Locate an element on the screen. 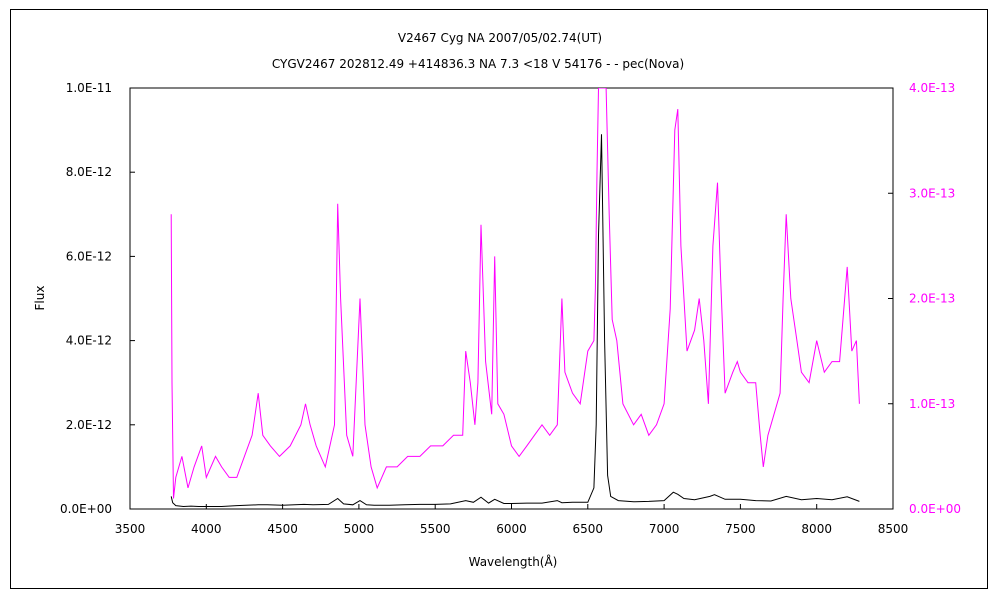 The image size is (1000, 600). x-axis-label: Wavelength(Å) is located at coordinates (513, 561).